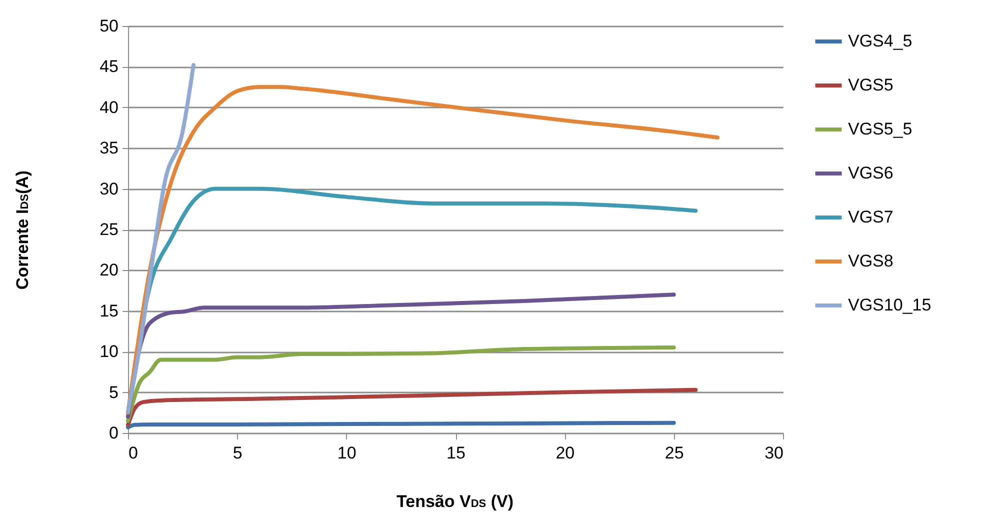 This screenshot has width=983, height=514. I want to click on y-tick-label: 50, so click(109, 26).